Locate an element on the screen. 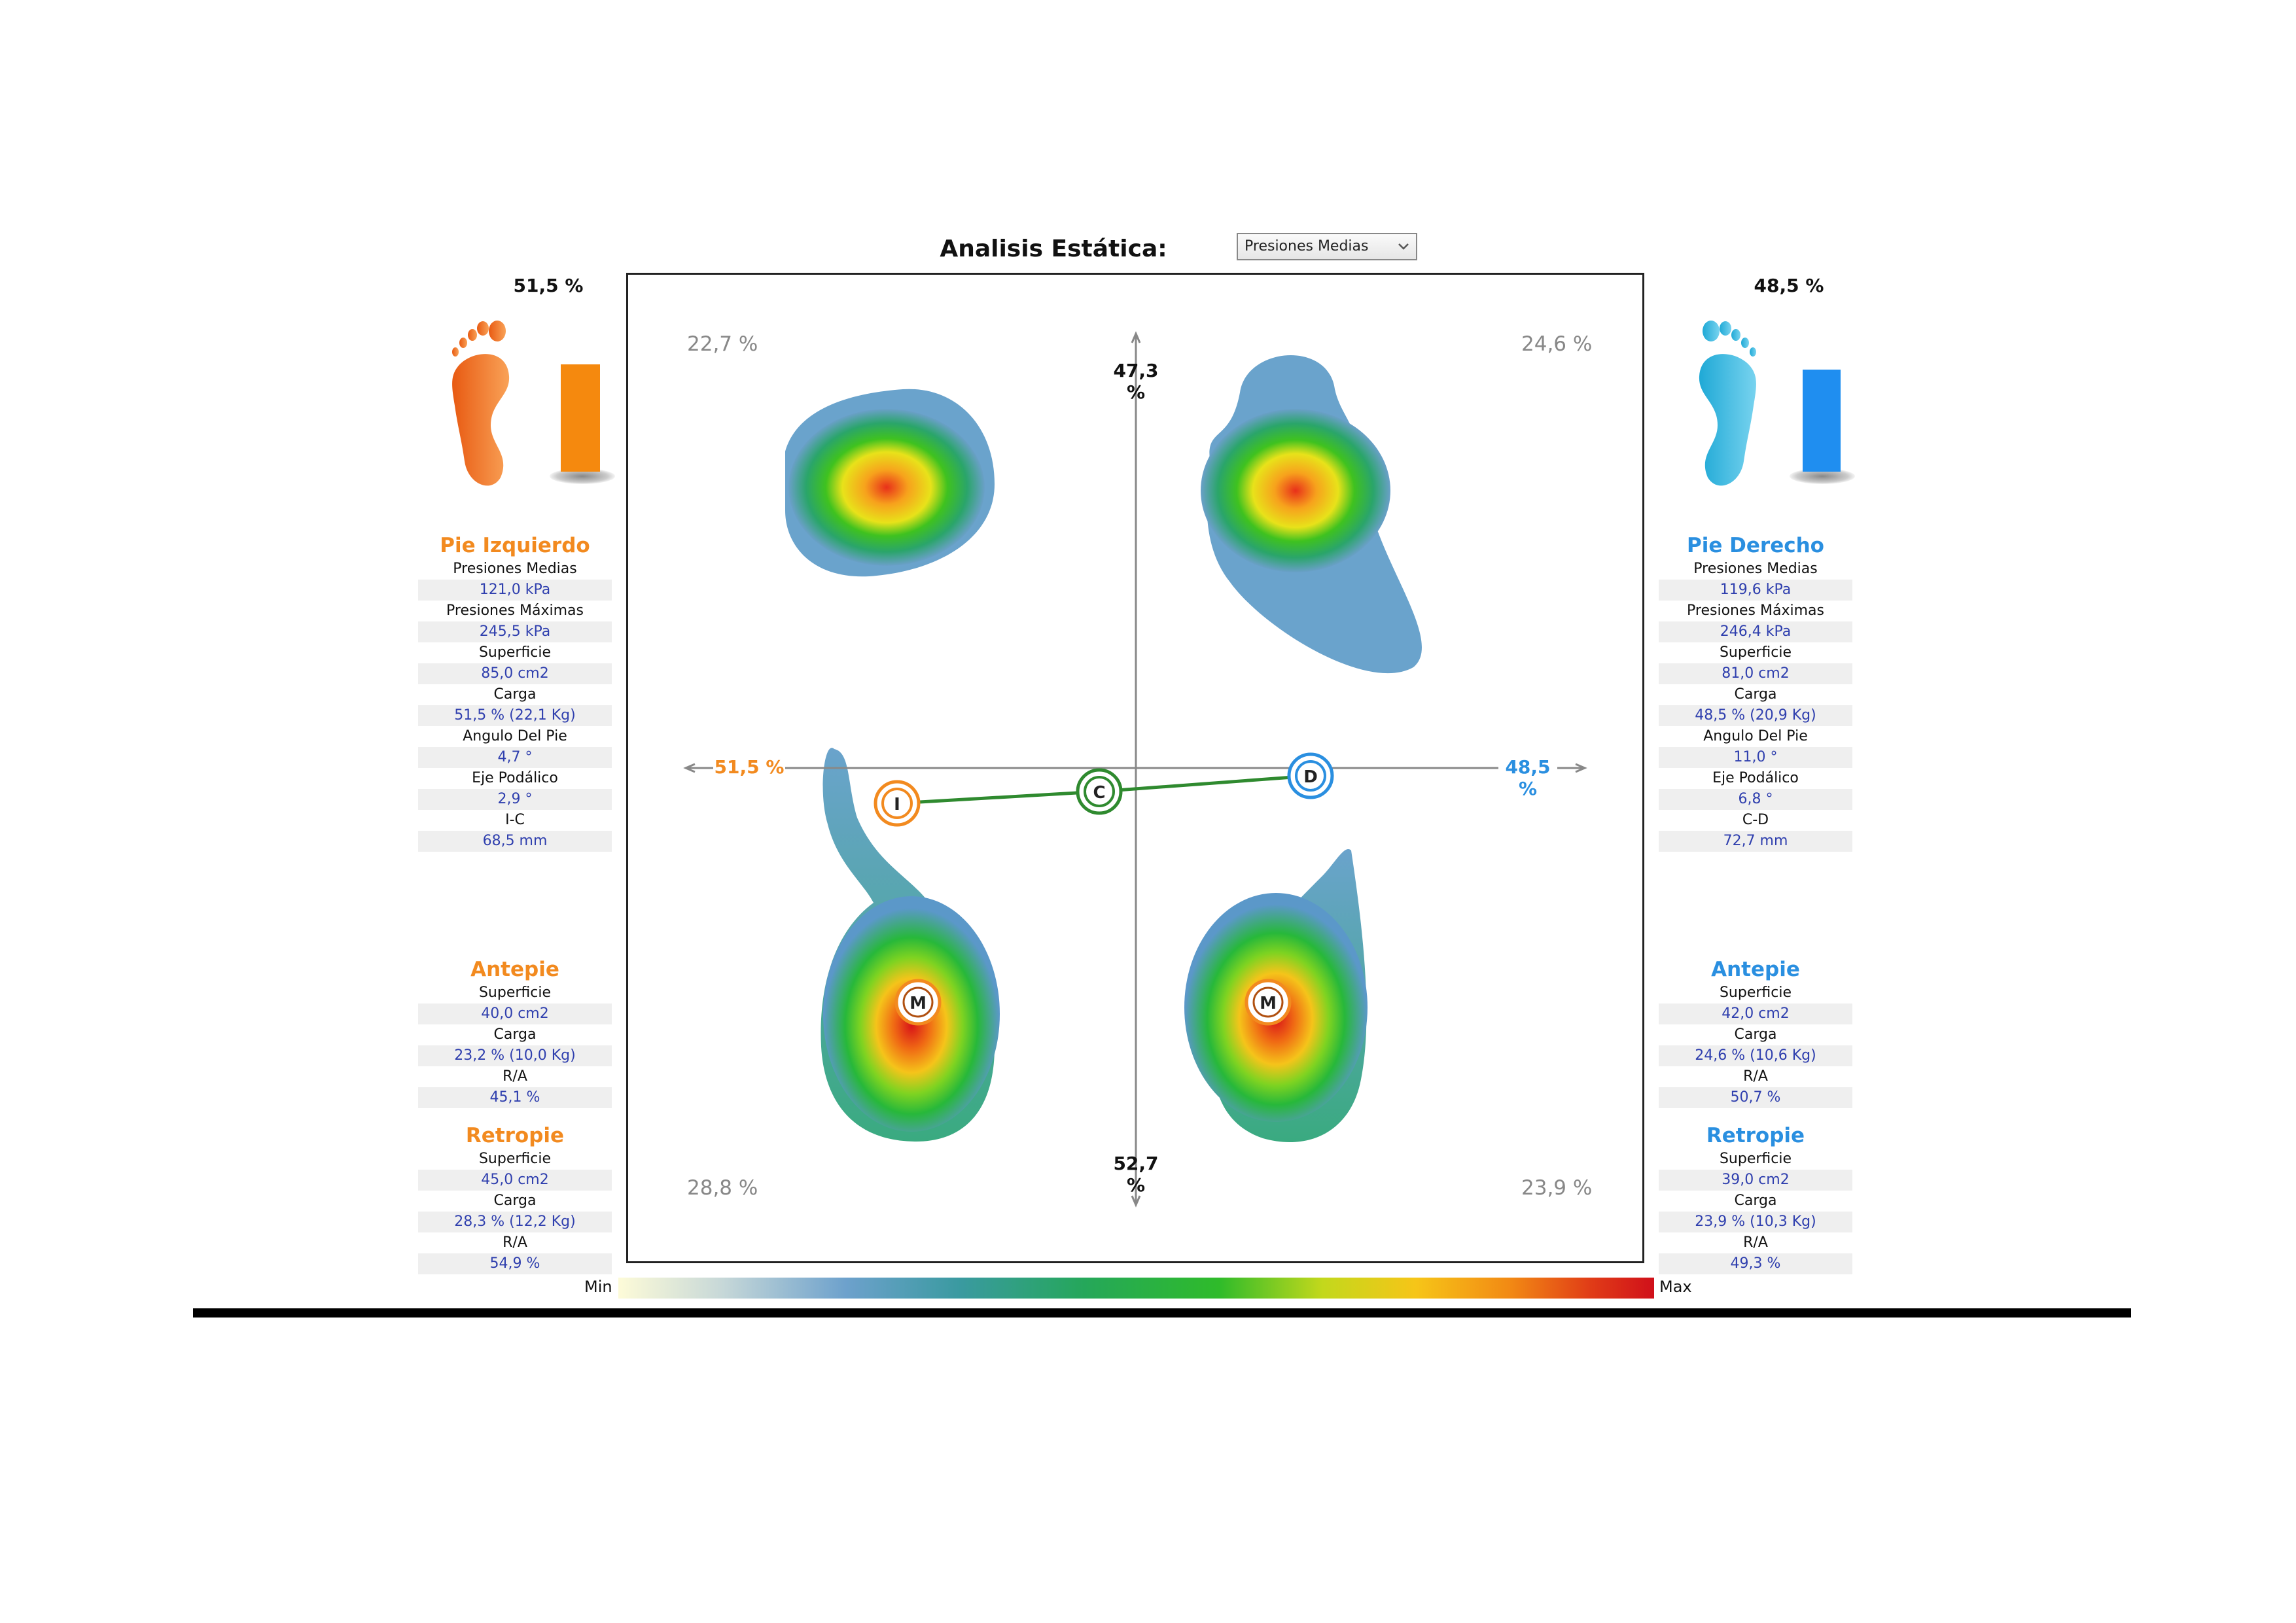 The height and width of the screenshot is (1623, 2296). right-antepie-title: Antepie is located at coordinates (1755, 970).